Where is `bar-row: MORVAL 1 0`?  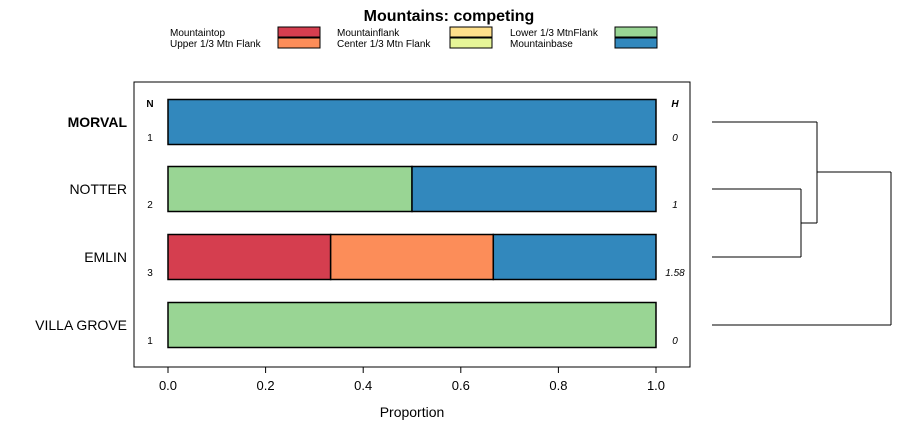 bar-row: MORVAL 1 0 is located at coordinates (373, 122).